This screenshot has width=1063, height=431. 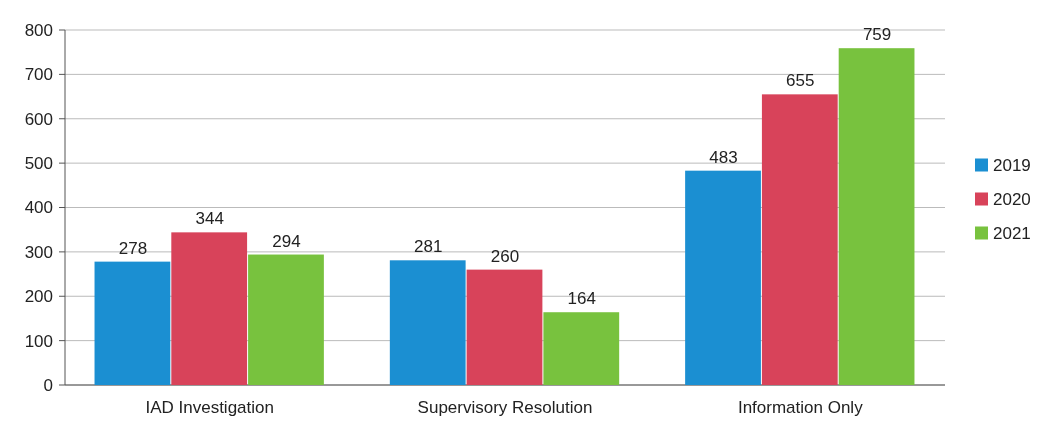 What do you see at coordinates (800, 407) in the screenshot?
I see `x-tick-label: Information Only` at bounding box center [800, 407].